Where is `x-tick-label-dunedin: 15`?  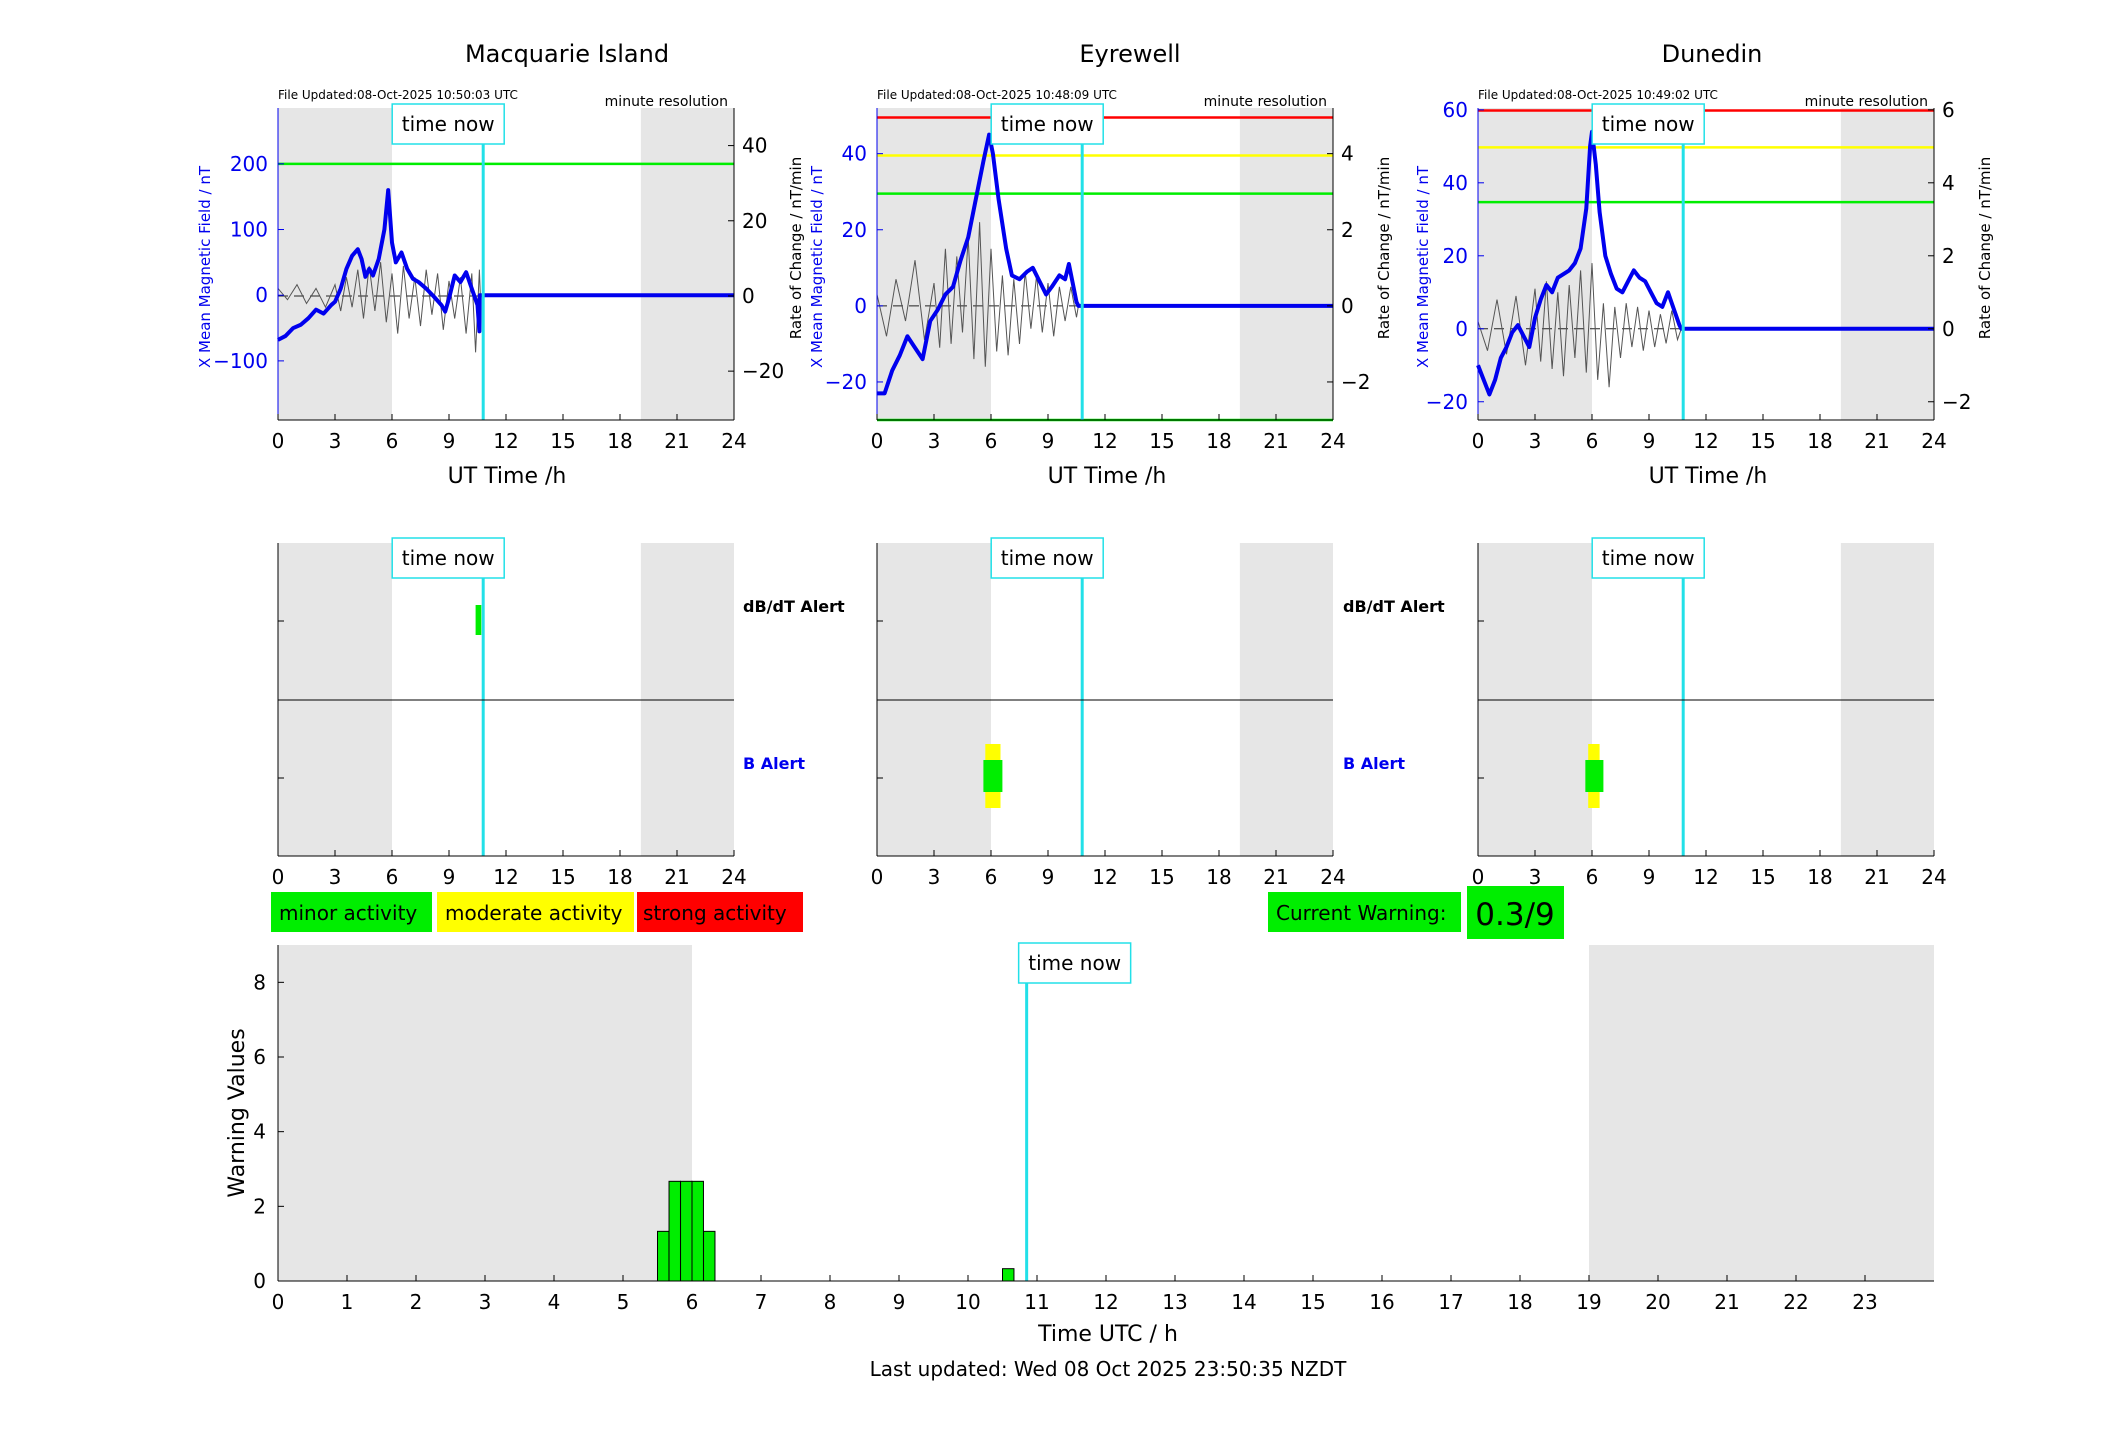
x-tick-label-dunedin: 15 is located at coordinates (1762, 441).